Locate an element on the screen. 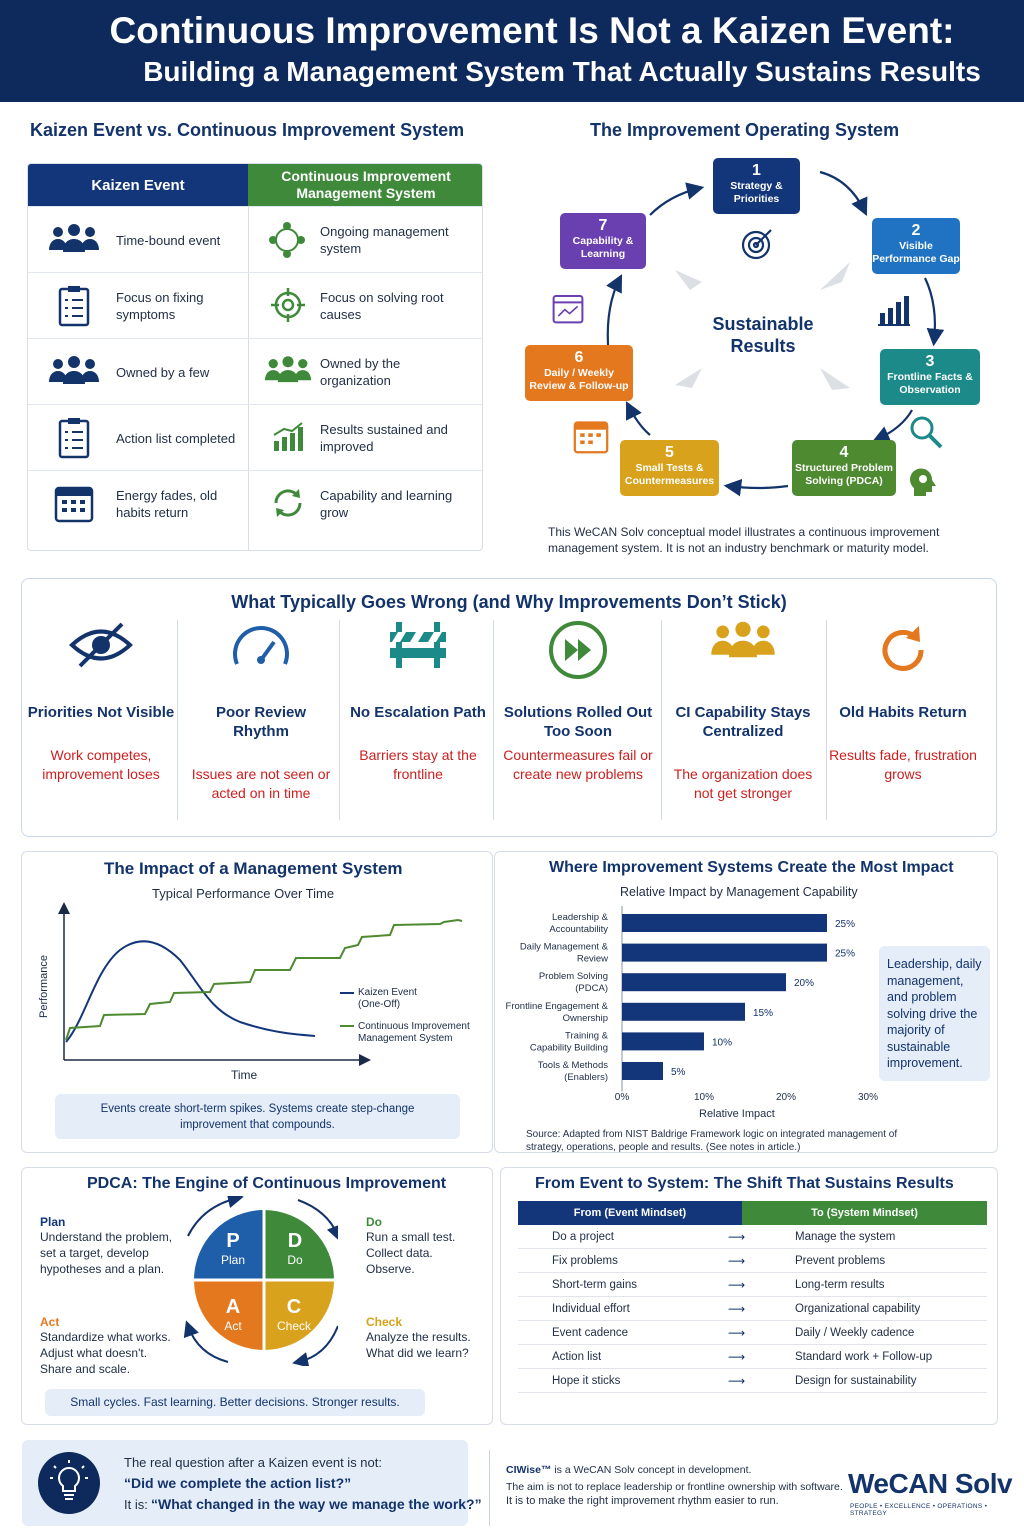 The height and width of the screenshot is (1536, 1024). pdca-a: A Act is located at coordinates (233, 1314).